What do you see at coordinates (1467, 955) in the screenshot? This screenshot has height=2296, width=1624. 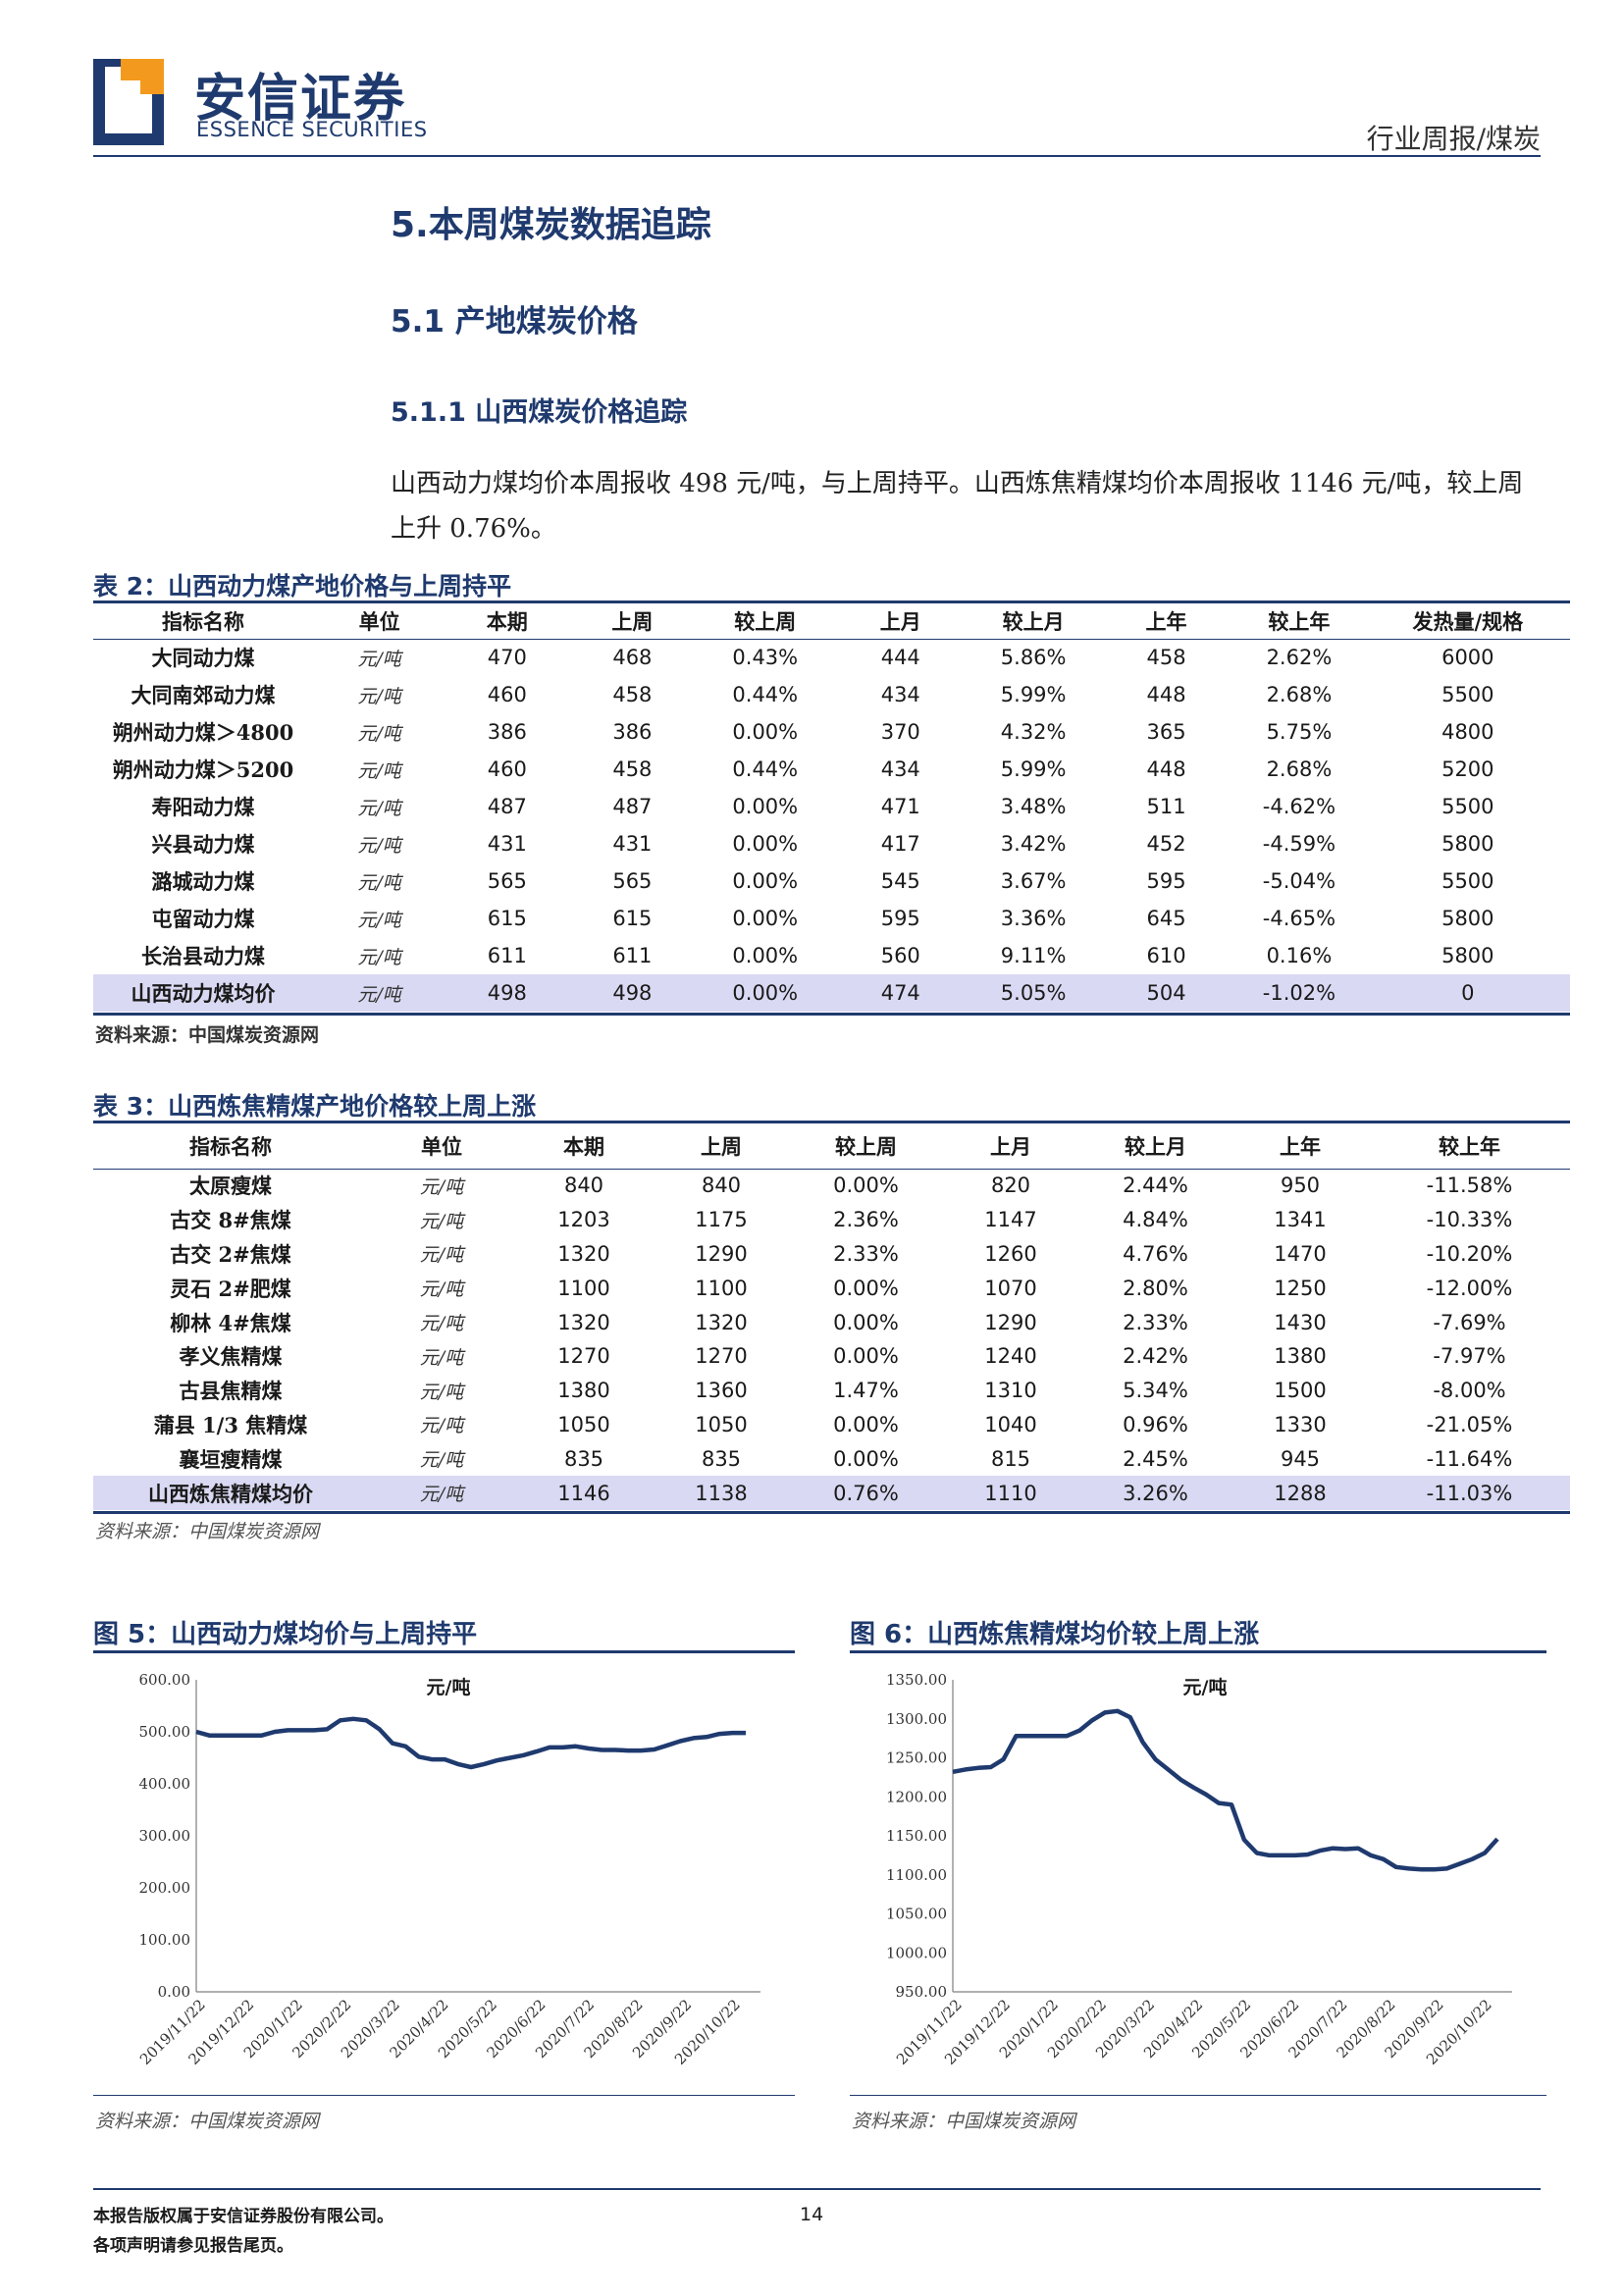 I see `table-cell: 5800` at bounding box center [1467, 955].